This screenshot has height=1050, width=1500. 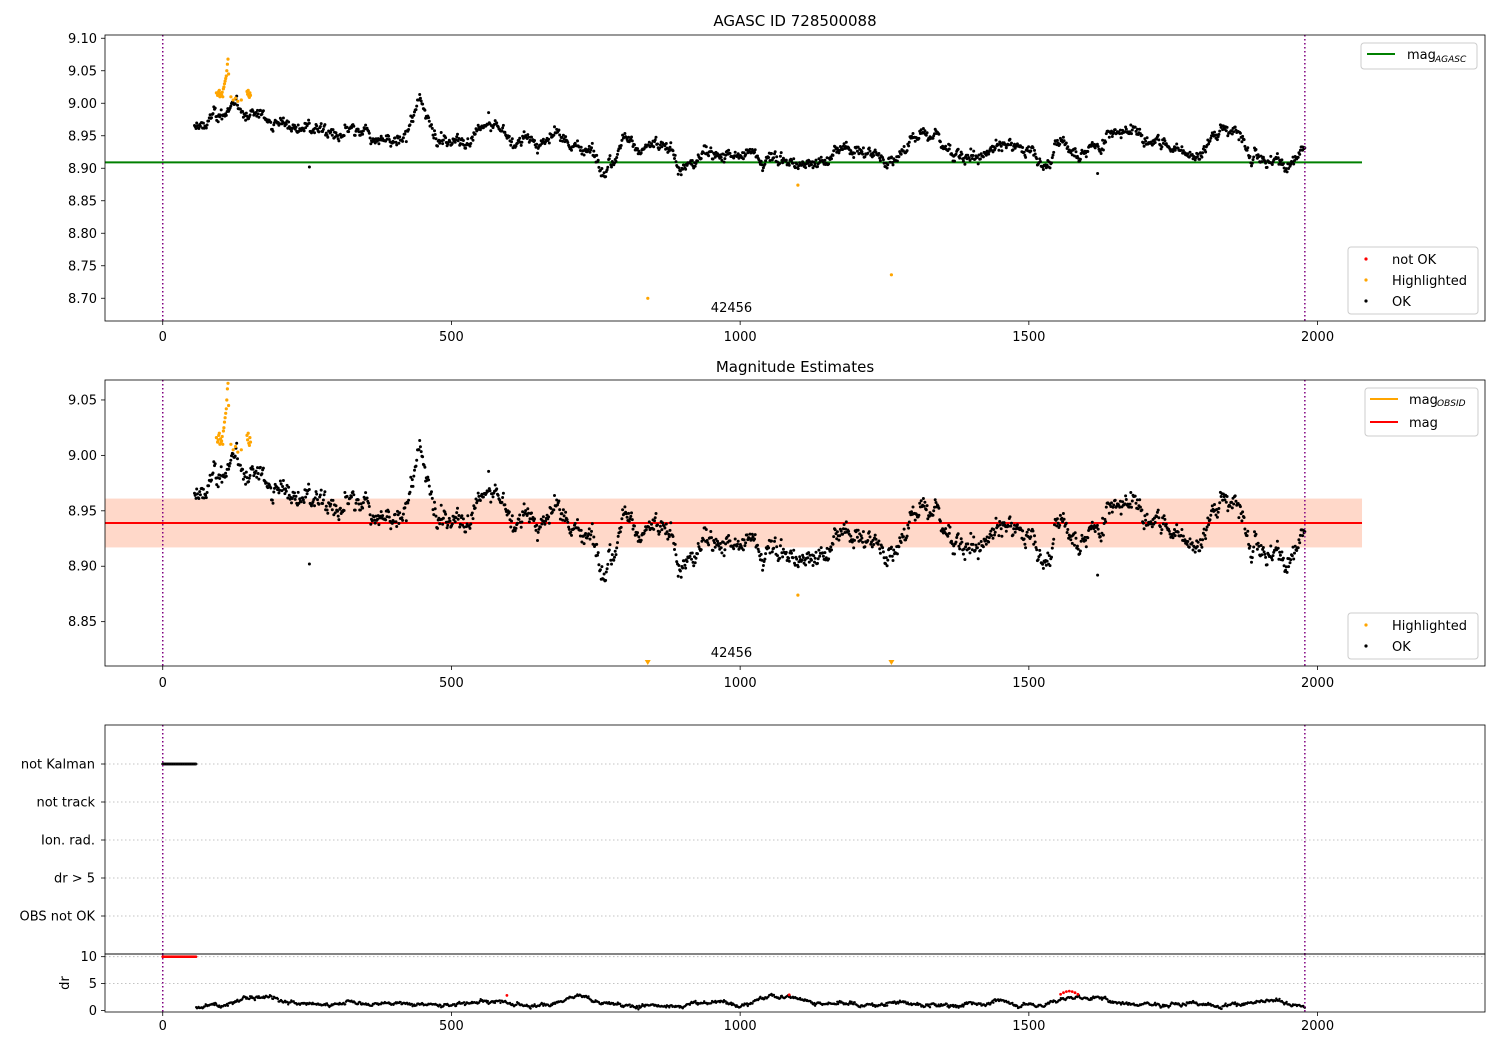 What do you see at coordinates (1401, 302) in the screenshot?
I see `legend-label-ok: OK` at bounding box center [1401, 302].